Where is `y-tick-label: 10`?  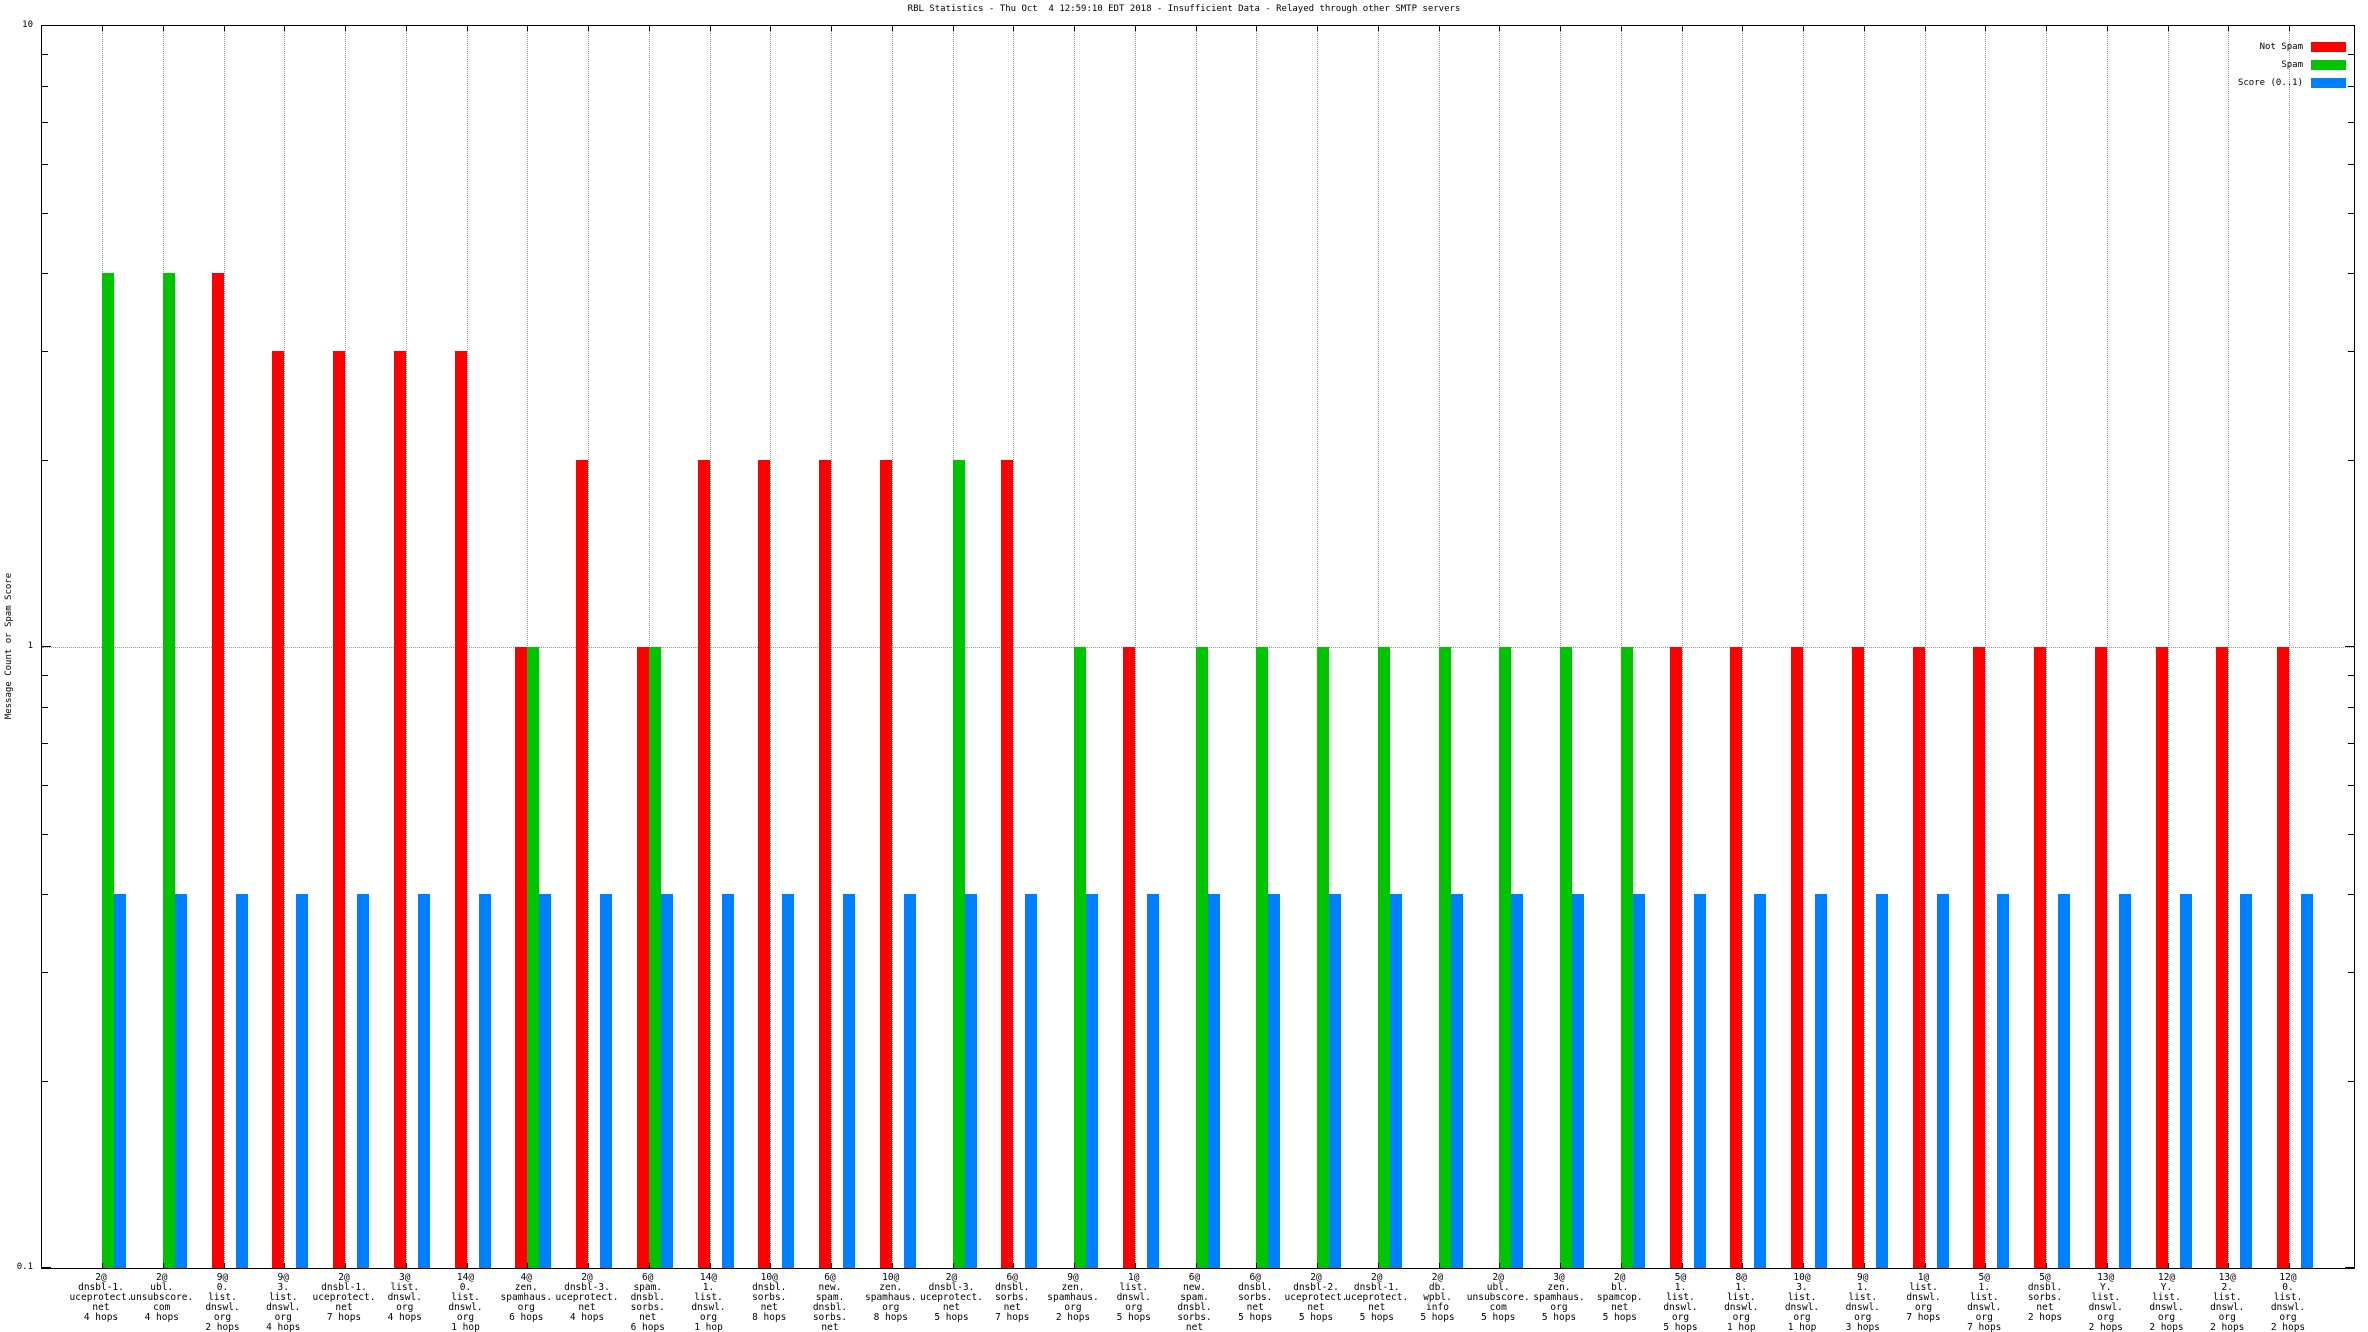 y-tick-label: 10 is located at coordinates (27, 25).